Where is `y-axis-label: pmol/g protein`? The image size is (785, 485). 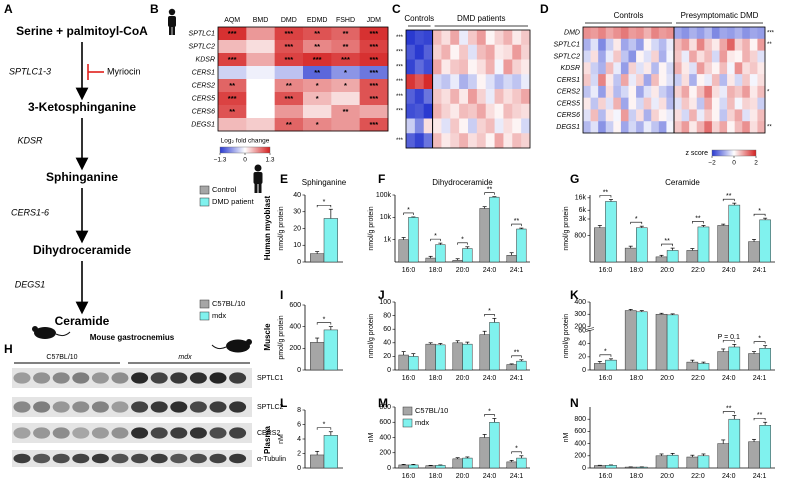 y-axis-label: pmol/g protein is located at coordinates (281, 337).